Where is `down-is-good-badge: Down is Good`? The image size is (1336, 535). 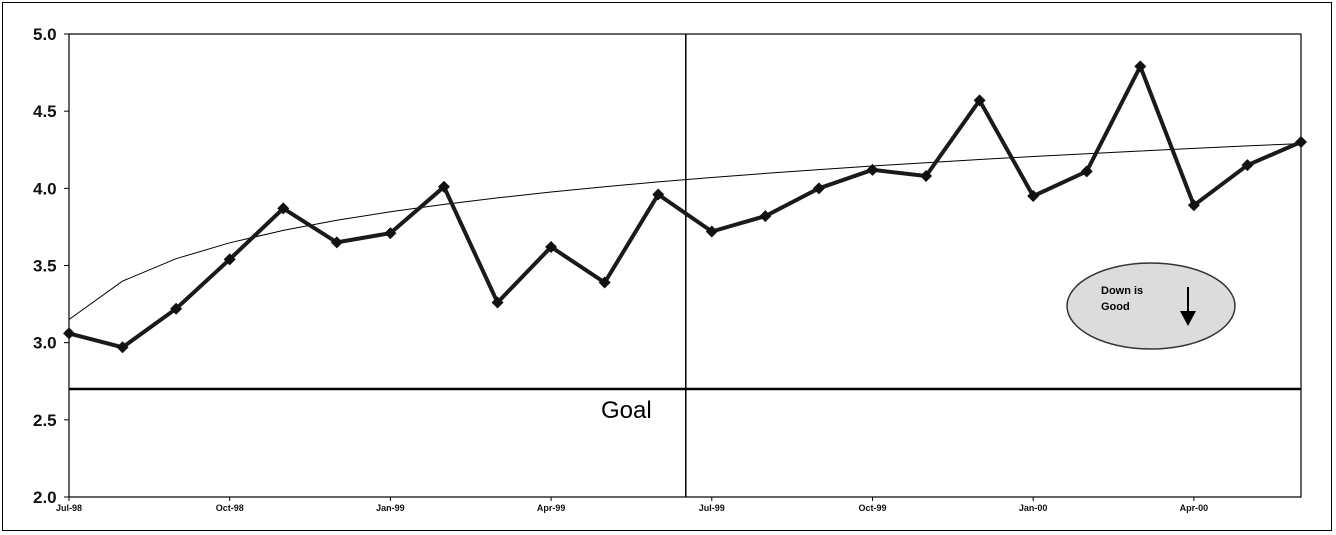
down-is-good-badge: Down is Good is located at coordinates (1151, 306).